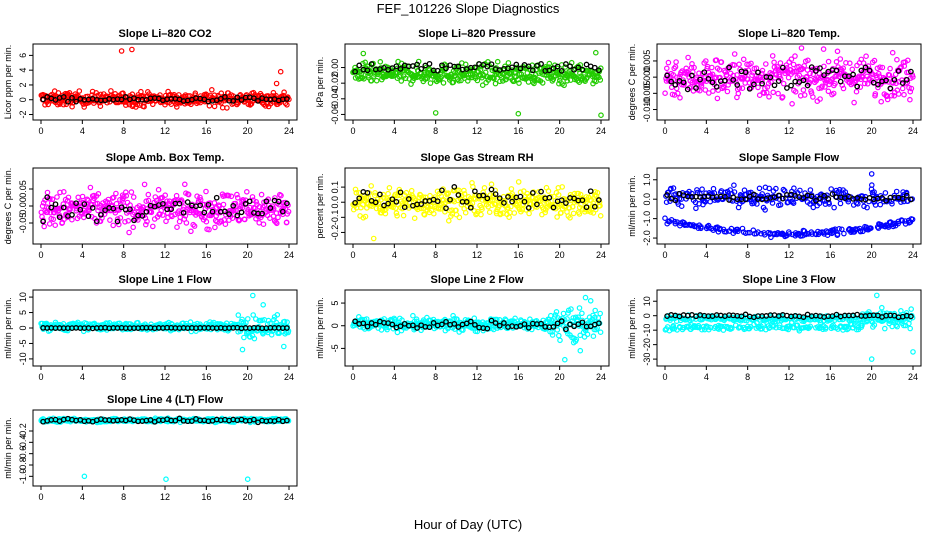 This screenshot has width=936, height=540. I want to click on y-axis-label: ml/min per min., so click(8, 328).